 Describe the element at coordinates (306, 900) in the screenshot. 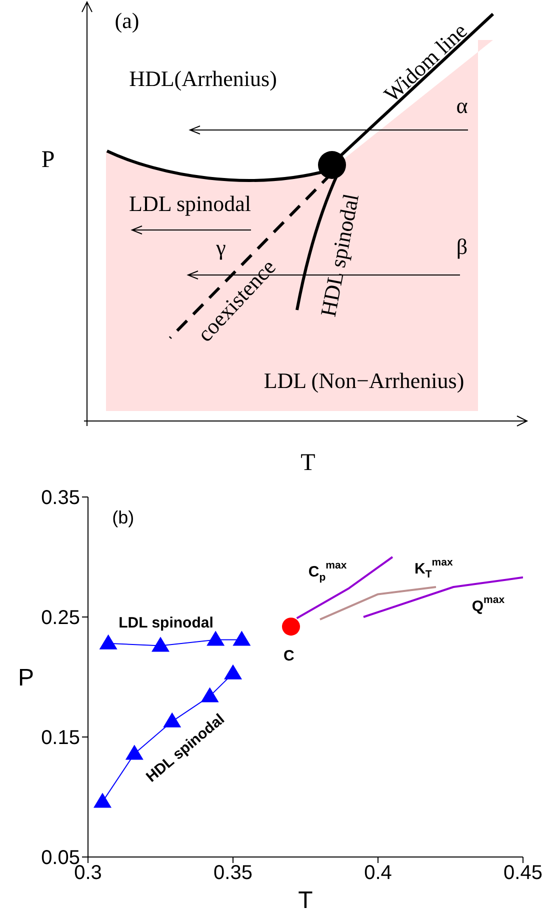

I see `x-axis-title: T` at that location.